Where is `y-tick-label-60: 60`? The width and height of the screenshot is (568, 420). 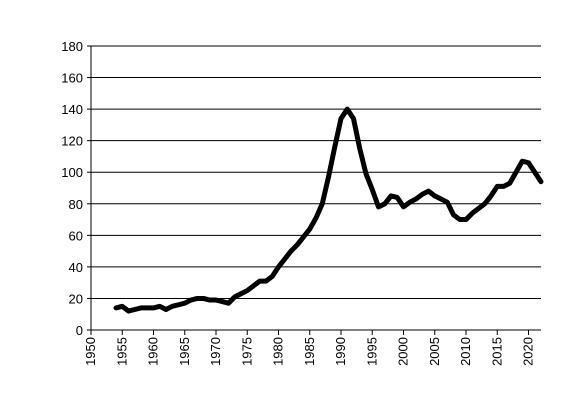
y-tick-label-60: 60 is located at coordinates (76, 235).